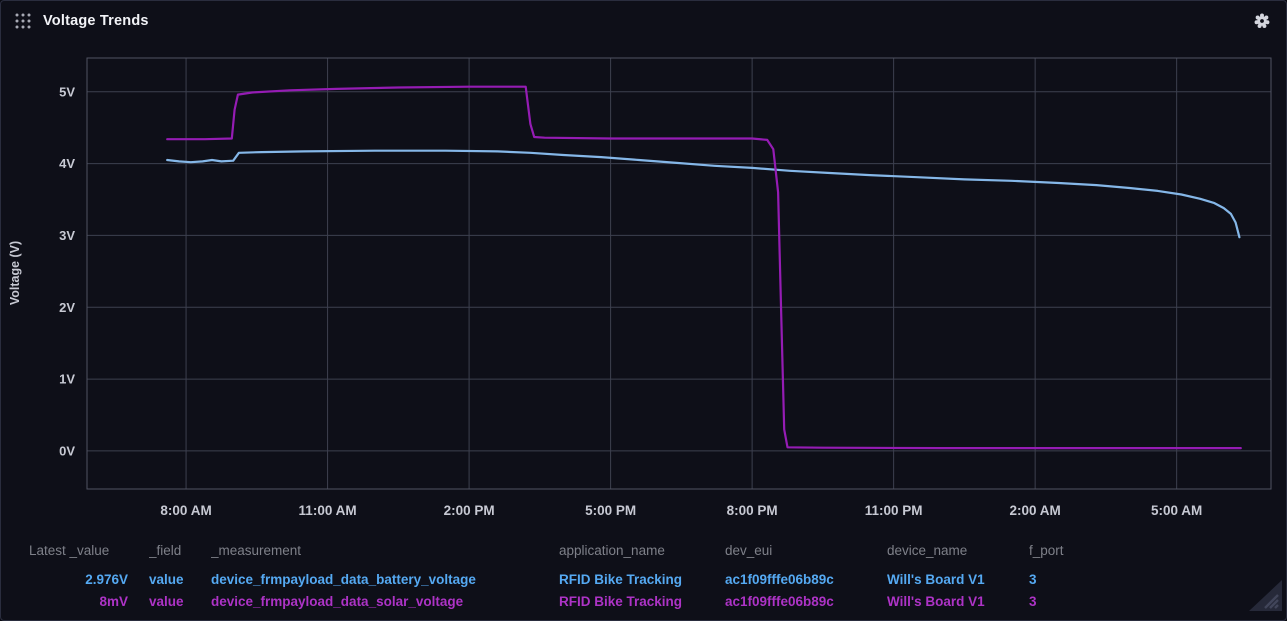 The width and height of the screenshot is (1287, 621). I want to click on y-tick-label: 5V, so click(67, 91).